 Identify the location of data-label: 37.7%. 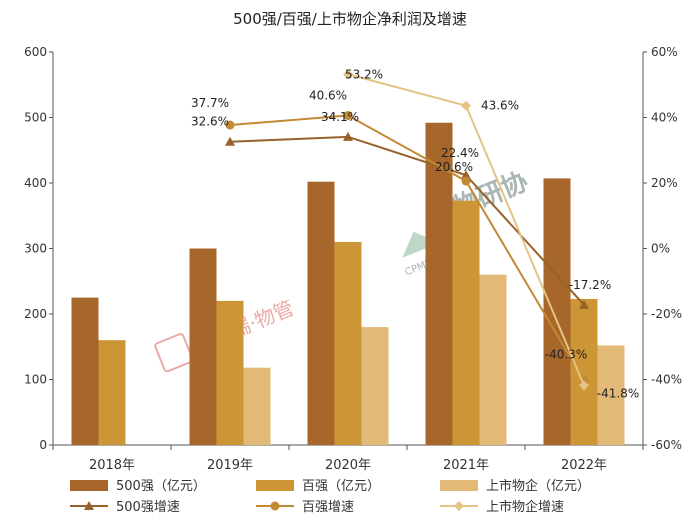
(210, 103).